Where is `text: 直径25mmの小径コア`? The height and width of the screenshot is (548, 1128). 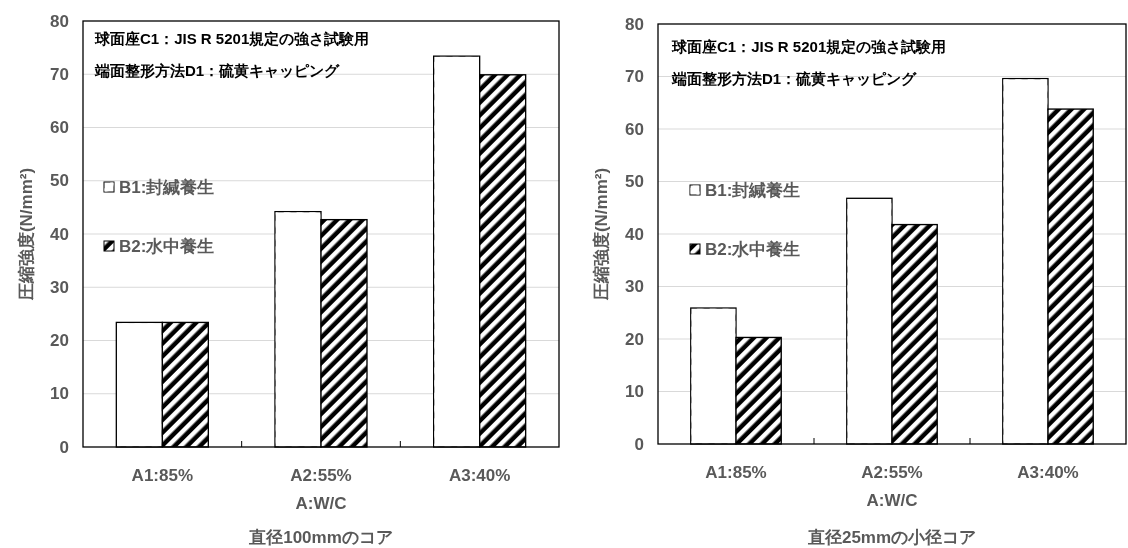
text: 直径25mmの小径コア is located at coordinates (891, 537).